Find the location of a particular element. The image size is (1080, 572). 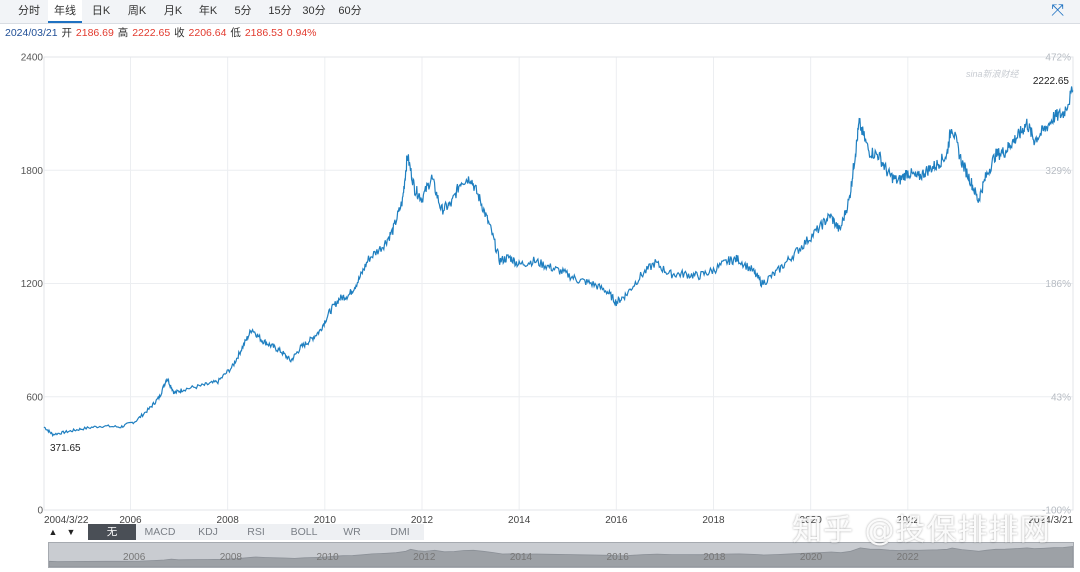

x-tick-label: 2018 is located at coordinates (713, 519).